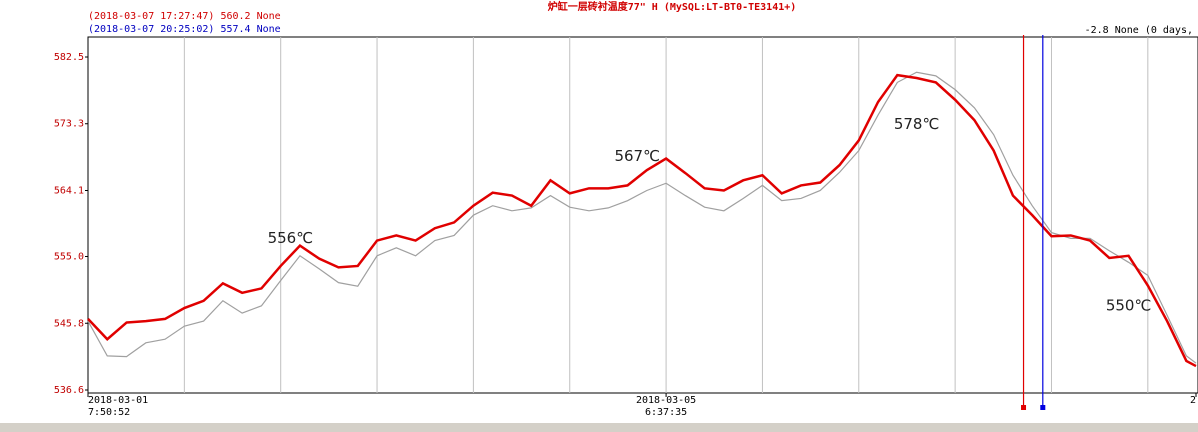  What do you see at coordinates (69, 390) in the screenshot?
I see `y-tick-label: 536.6` at bounding box center [69, 390].